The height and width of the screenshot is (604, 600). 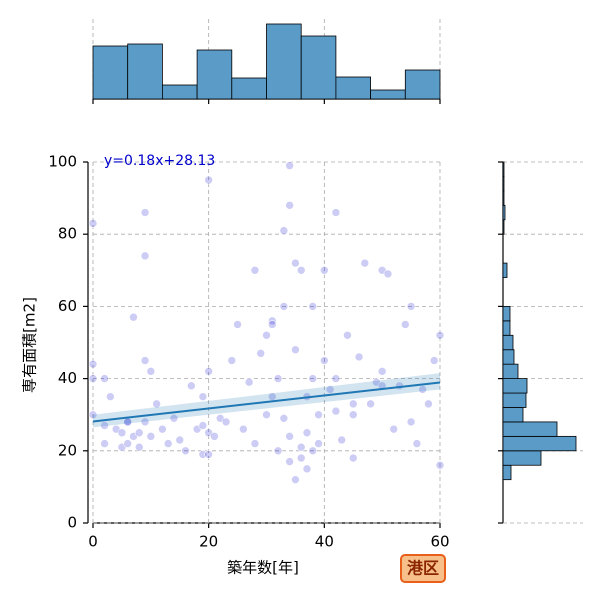 What do you see at coordinates (93, 542) in the screenshot?
I see `x-tick-label: 0` at bounding box center [93, 542].